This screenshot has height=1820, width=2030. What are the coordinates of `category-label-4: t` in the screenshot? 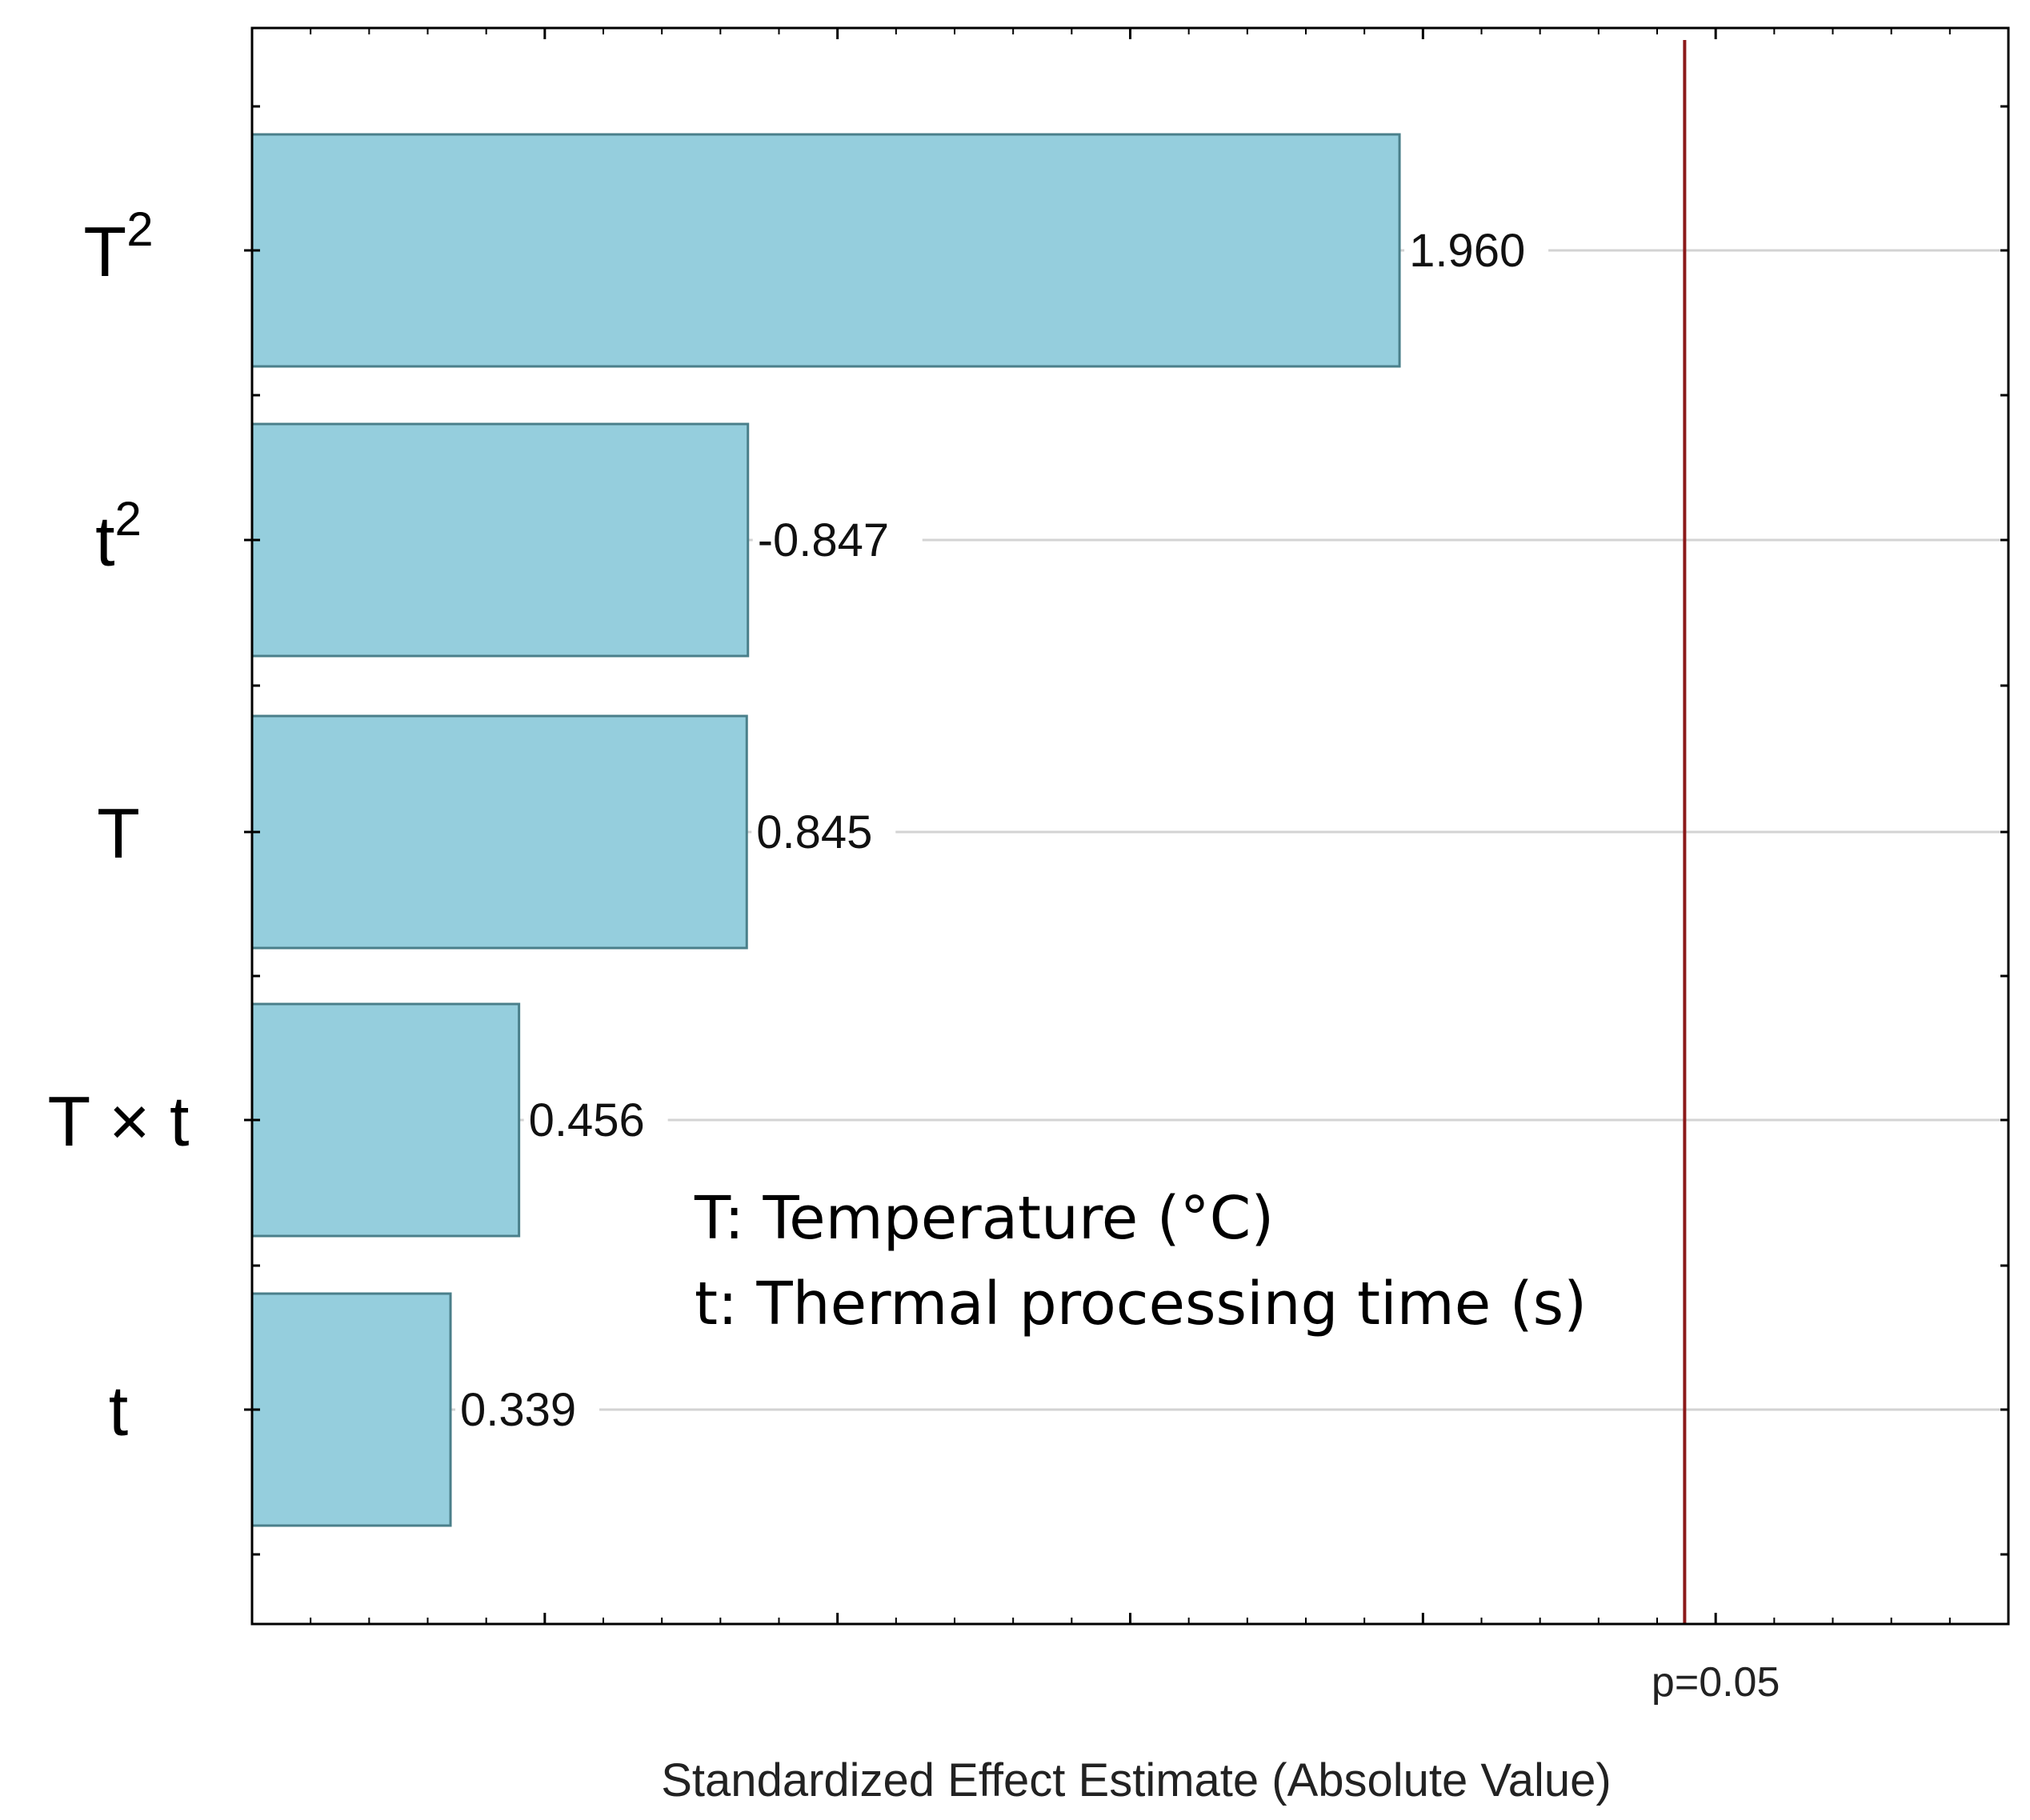 It's located at (118, 1410).